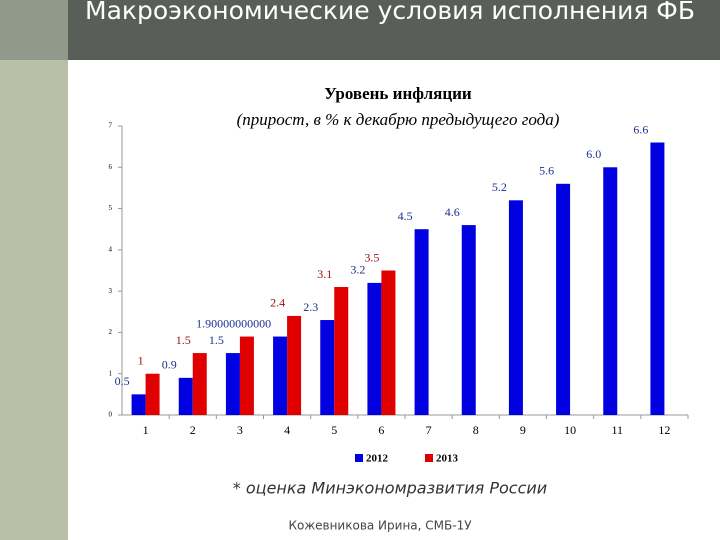 The height and width of the screenshot is (540, 720). What do you see at coordinates (452, 212) in the screenshot?
I see `data-label: 4.6` at bounding box center [452, 212].